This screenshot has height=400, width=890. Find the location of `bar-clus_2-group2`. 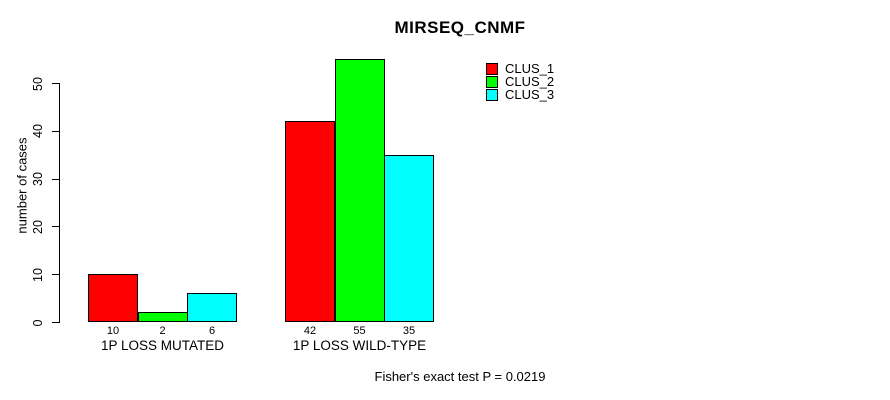

bar-clus_2-group2 is located at coordinates (359, 190).